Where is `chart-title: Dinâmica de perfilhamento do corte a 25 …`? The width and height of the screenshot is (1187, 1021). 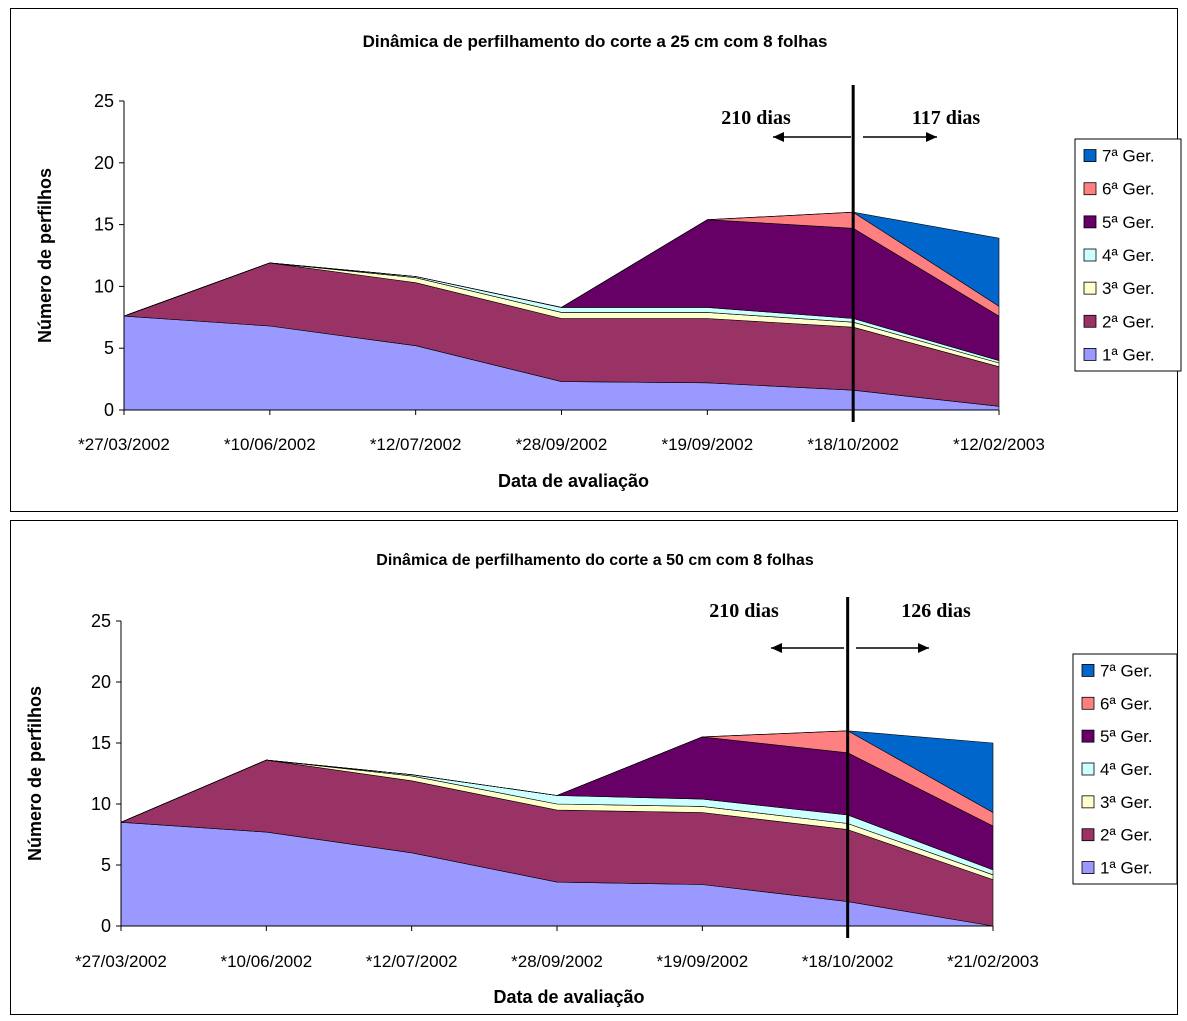 chart-title: Dinâmica de perfilhamento do corte a 25 … is located at coordinates (595, 41).